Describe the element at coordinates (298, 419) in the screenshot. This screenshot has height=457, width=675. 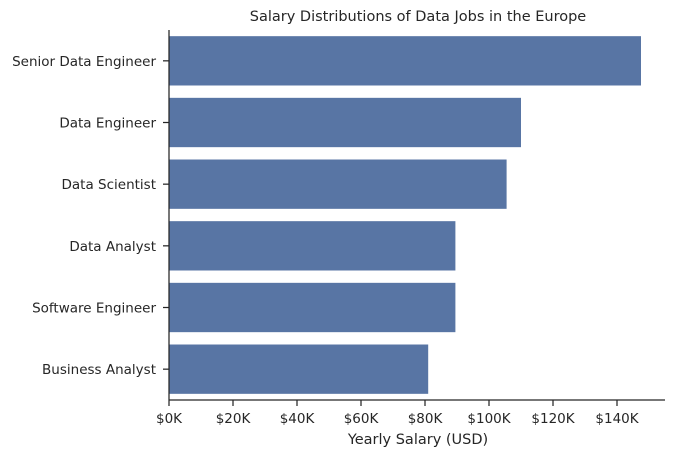
I see `x-tick-label: $40K` at that location.